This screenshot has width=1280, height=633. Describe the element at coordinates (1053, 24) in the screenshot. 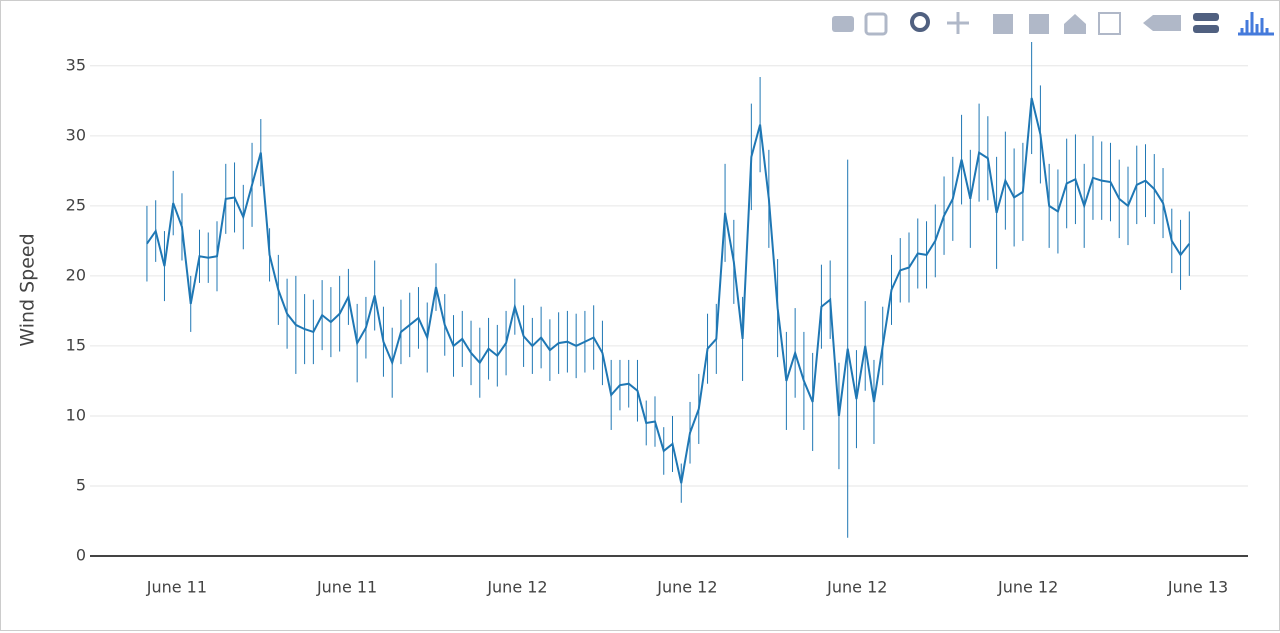

I see `modebar` at that location.